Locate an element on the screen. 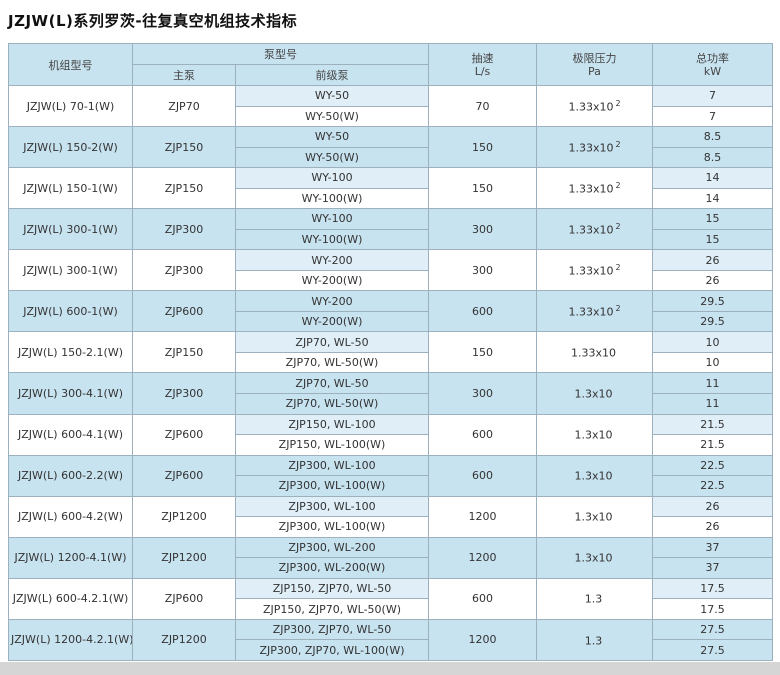  col-header-pressure-line2: Pa is located at coordinates (594, 71).